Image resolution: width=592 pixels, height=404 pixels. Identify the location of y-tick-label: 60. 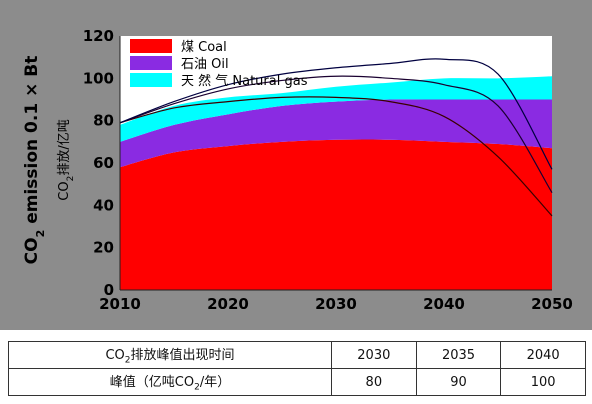
(103, 163).